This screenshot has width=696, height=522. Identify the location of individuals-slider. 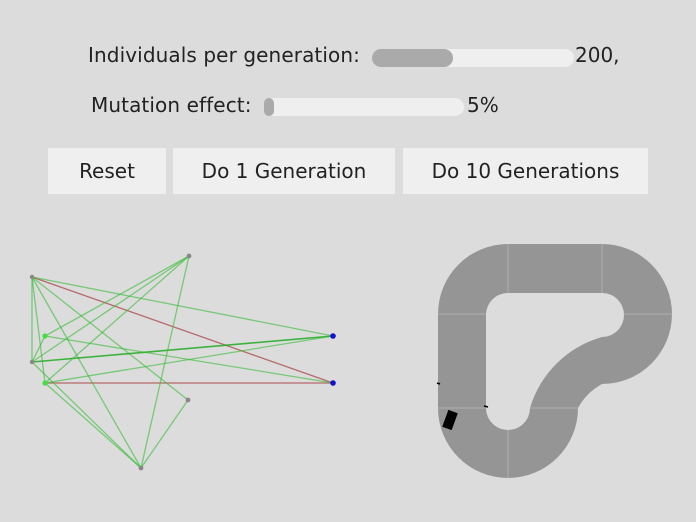
(473, 58).